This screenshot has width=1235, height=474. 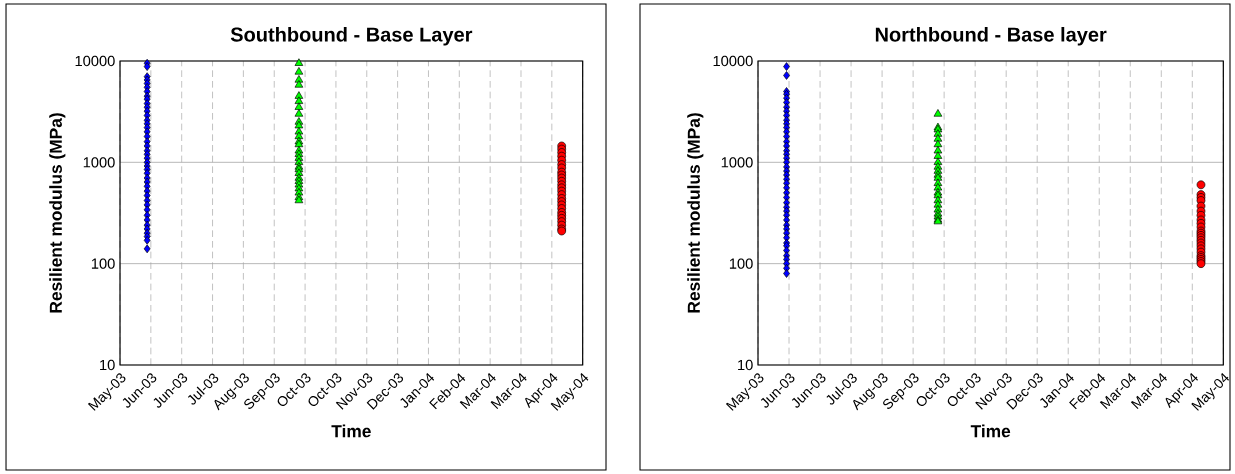 I want to click on chart-title: Southbound - Base Layer, so click(x=351, y=36).